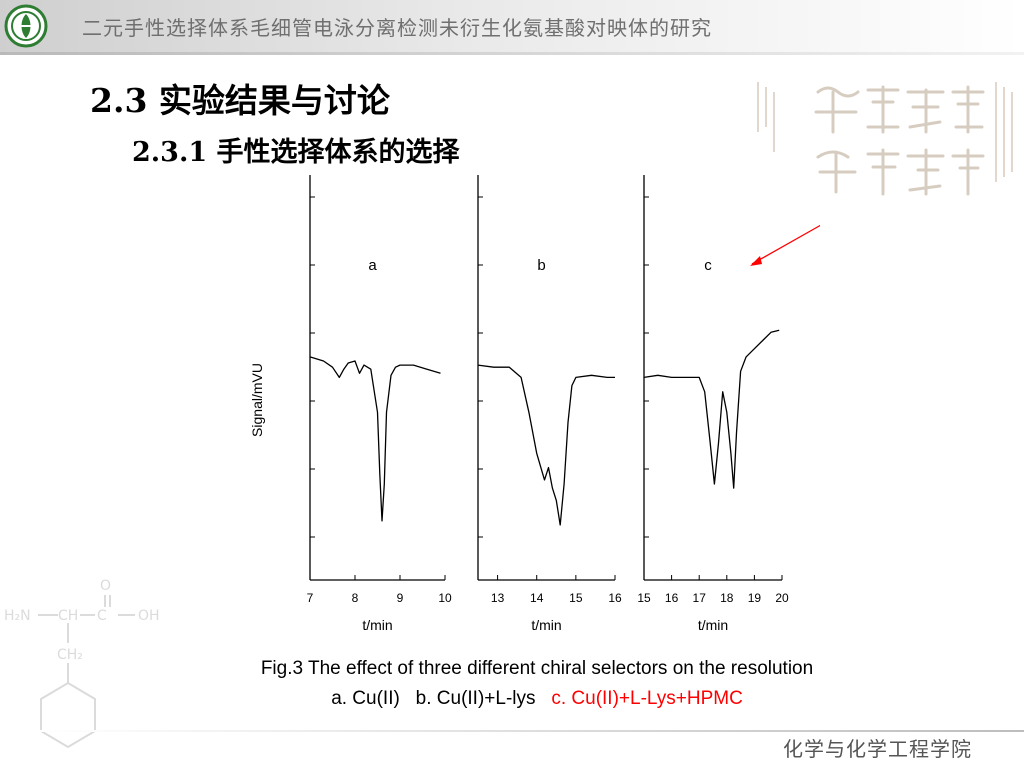 The height and width of the screenshot is (768, 1024). Describe the element at coordinates (877, 749) in the screenshot. I see `footer-department: 化学与化学工程学院` at that location.